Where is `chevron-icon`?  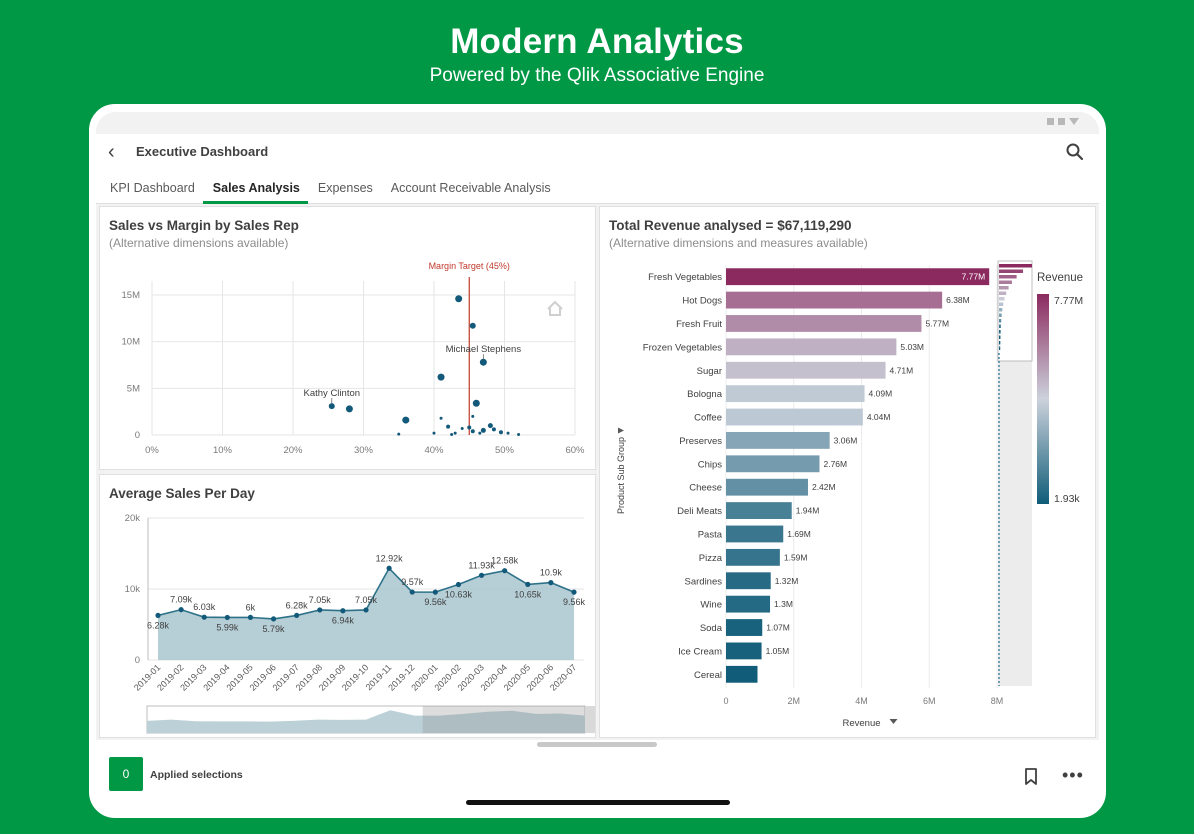 chevron-icon is located at coordinates (621, 430).